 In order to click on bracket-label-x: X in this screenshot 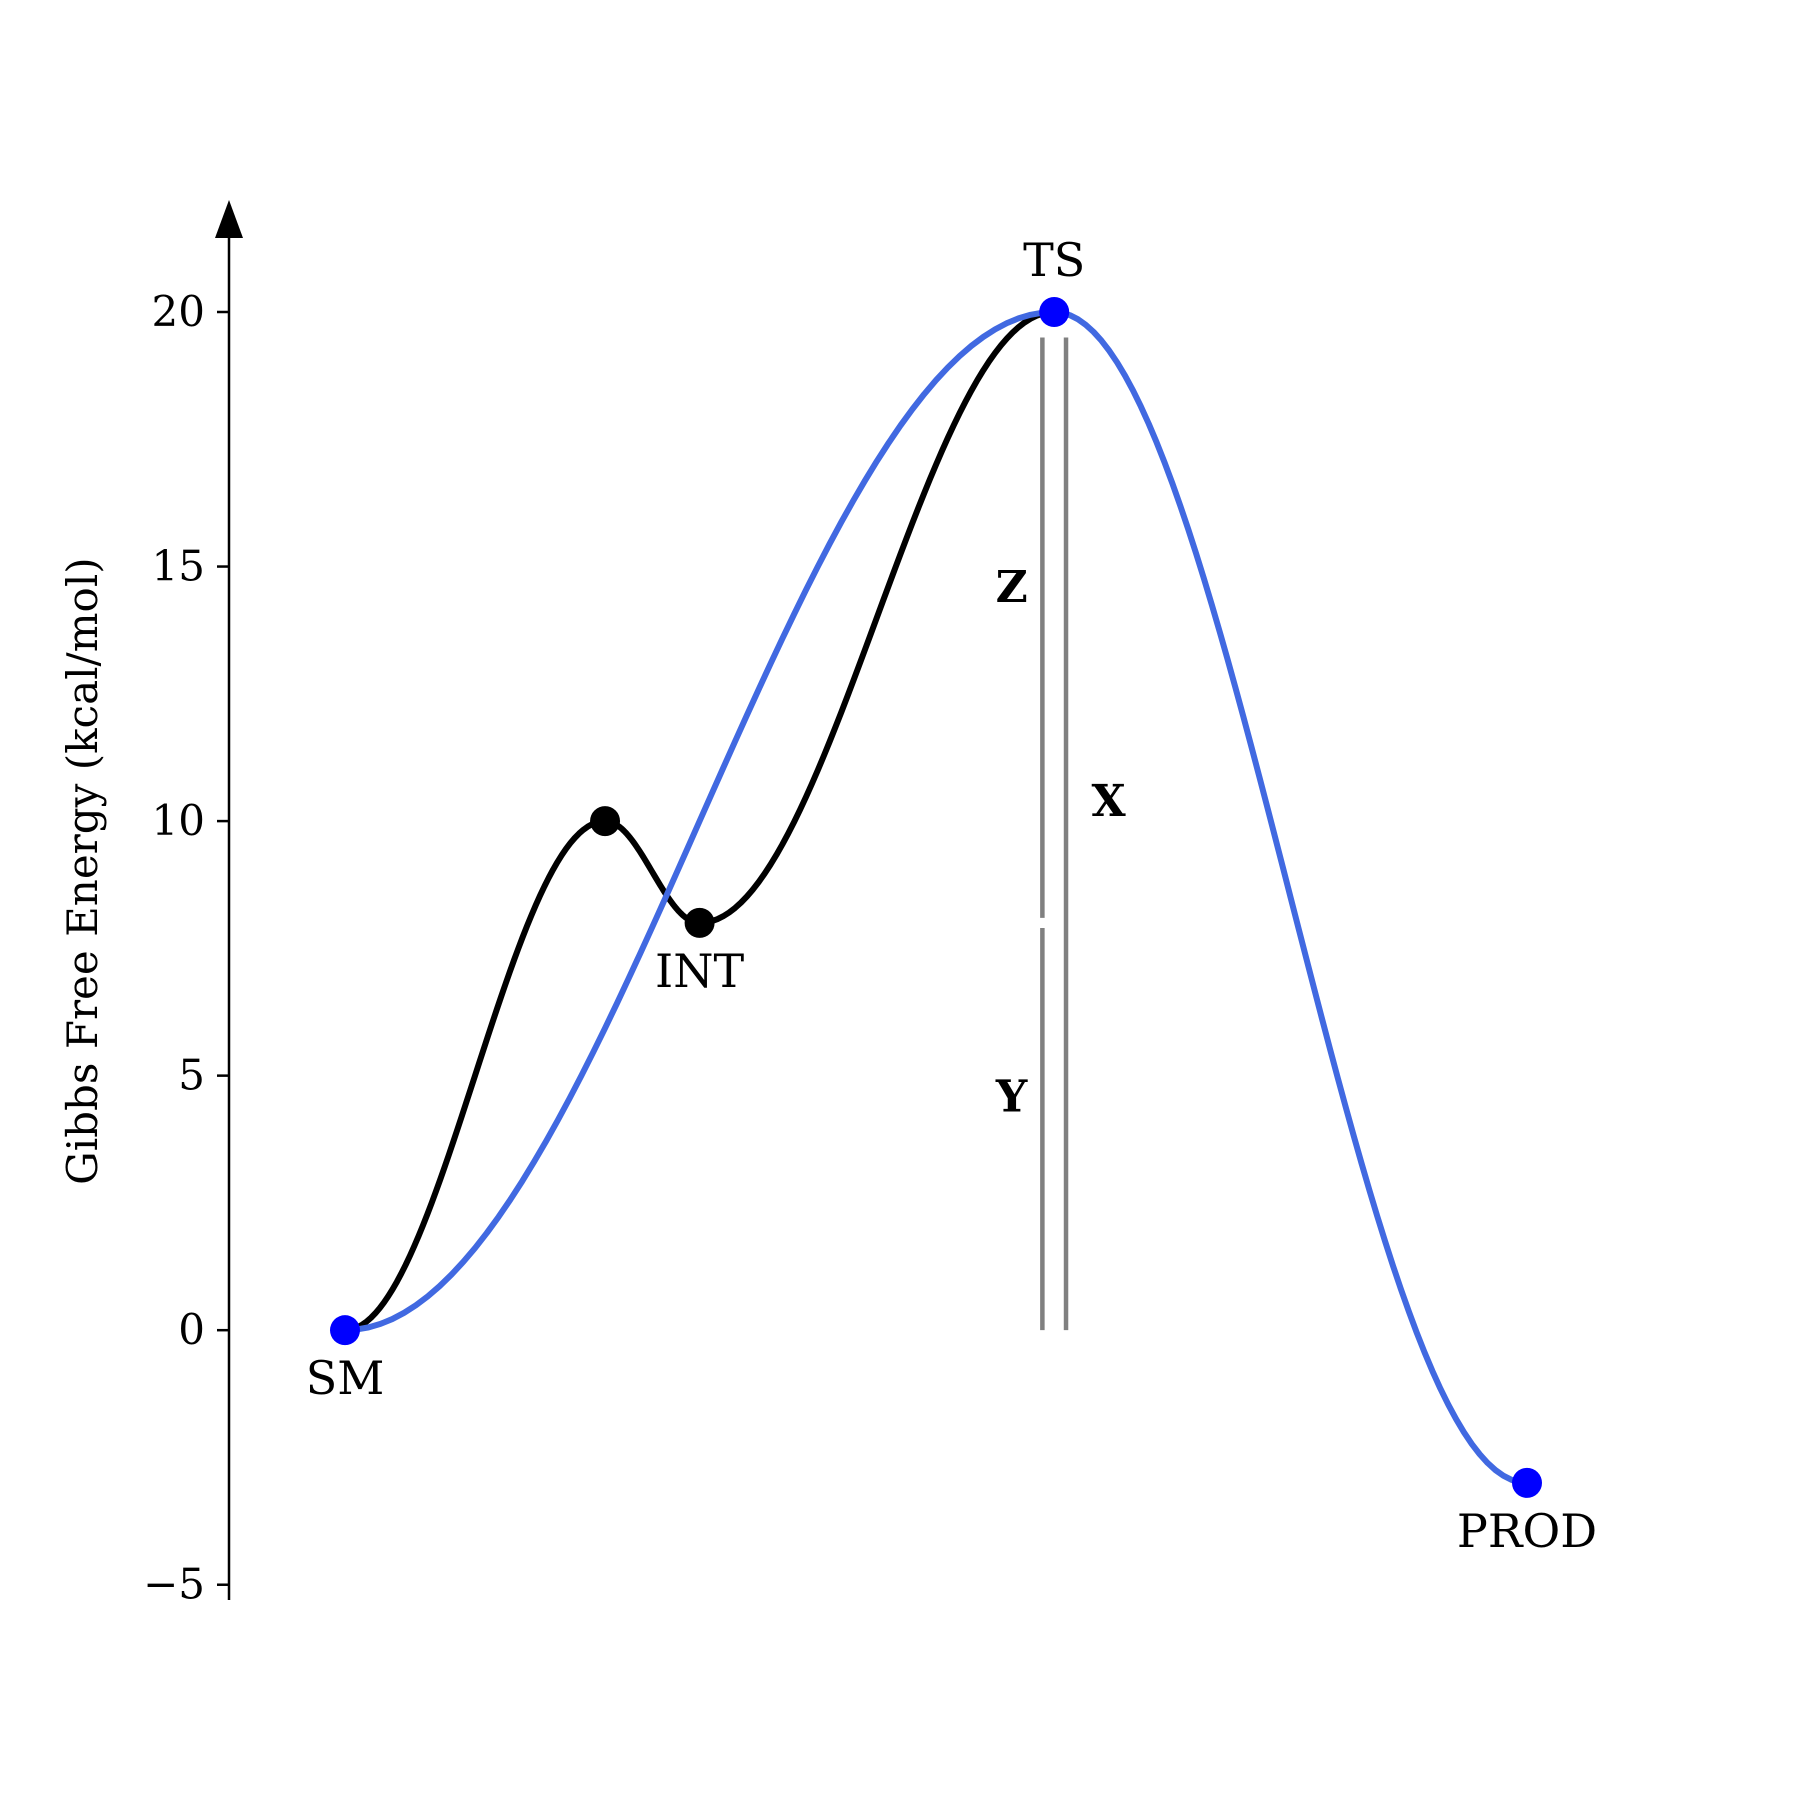, I will do `click(1109, 801)`.